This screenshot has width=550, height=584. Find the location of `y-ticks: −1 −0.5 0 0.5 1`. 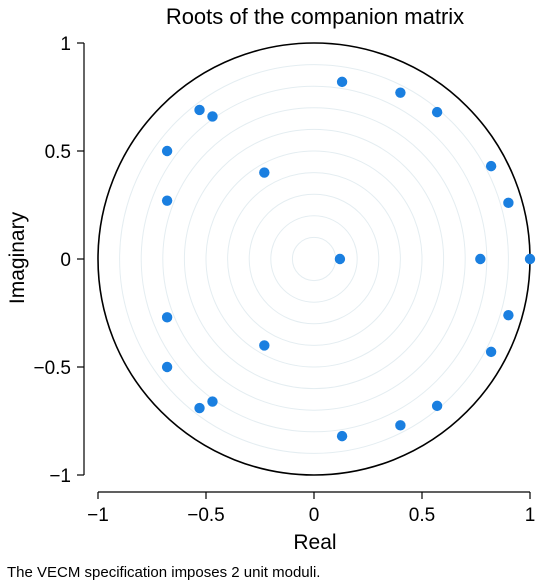

y-ticks: −1 −0.5 0 0.5 1 is located at coordinates (58, 260).